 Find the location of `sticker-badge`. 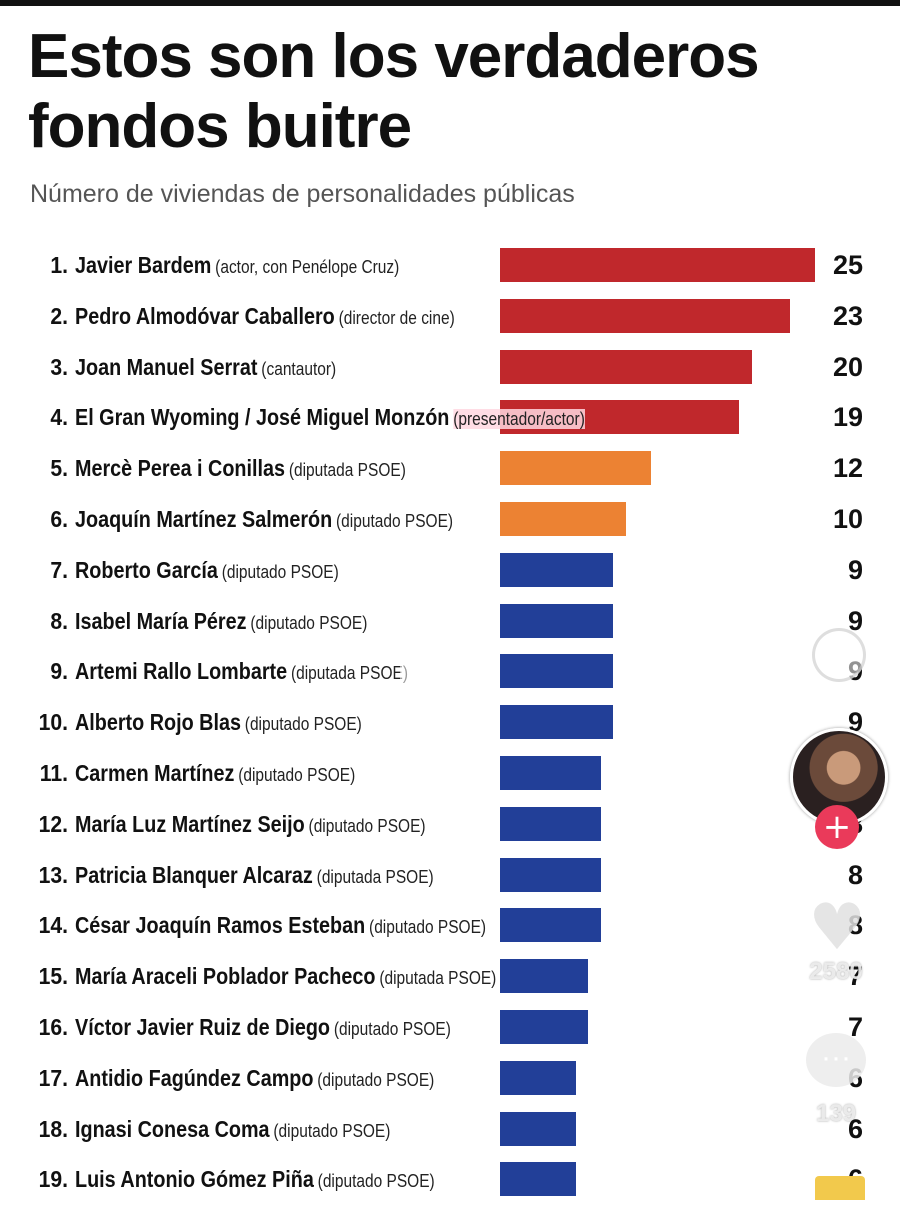

sticker-badge is located at coordinates (840, 1188).